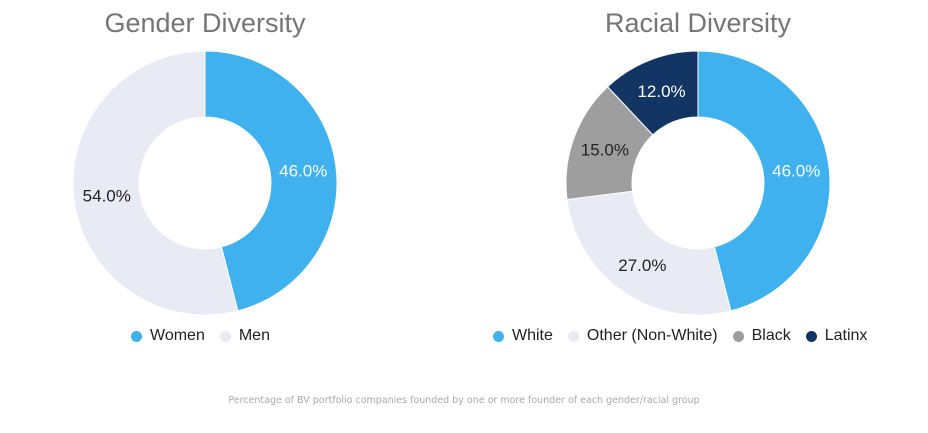 Image resolution: width=928 pixels, height=433 pixels. I want to click on donut-slice-latinx, so click(652, 93).